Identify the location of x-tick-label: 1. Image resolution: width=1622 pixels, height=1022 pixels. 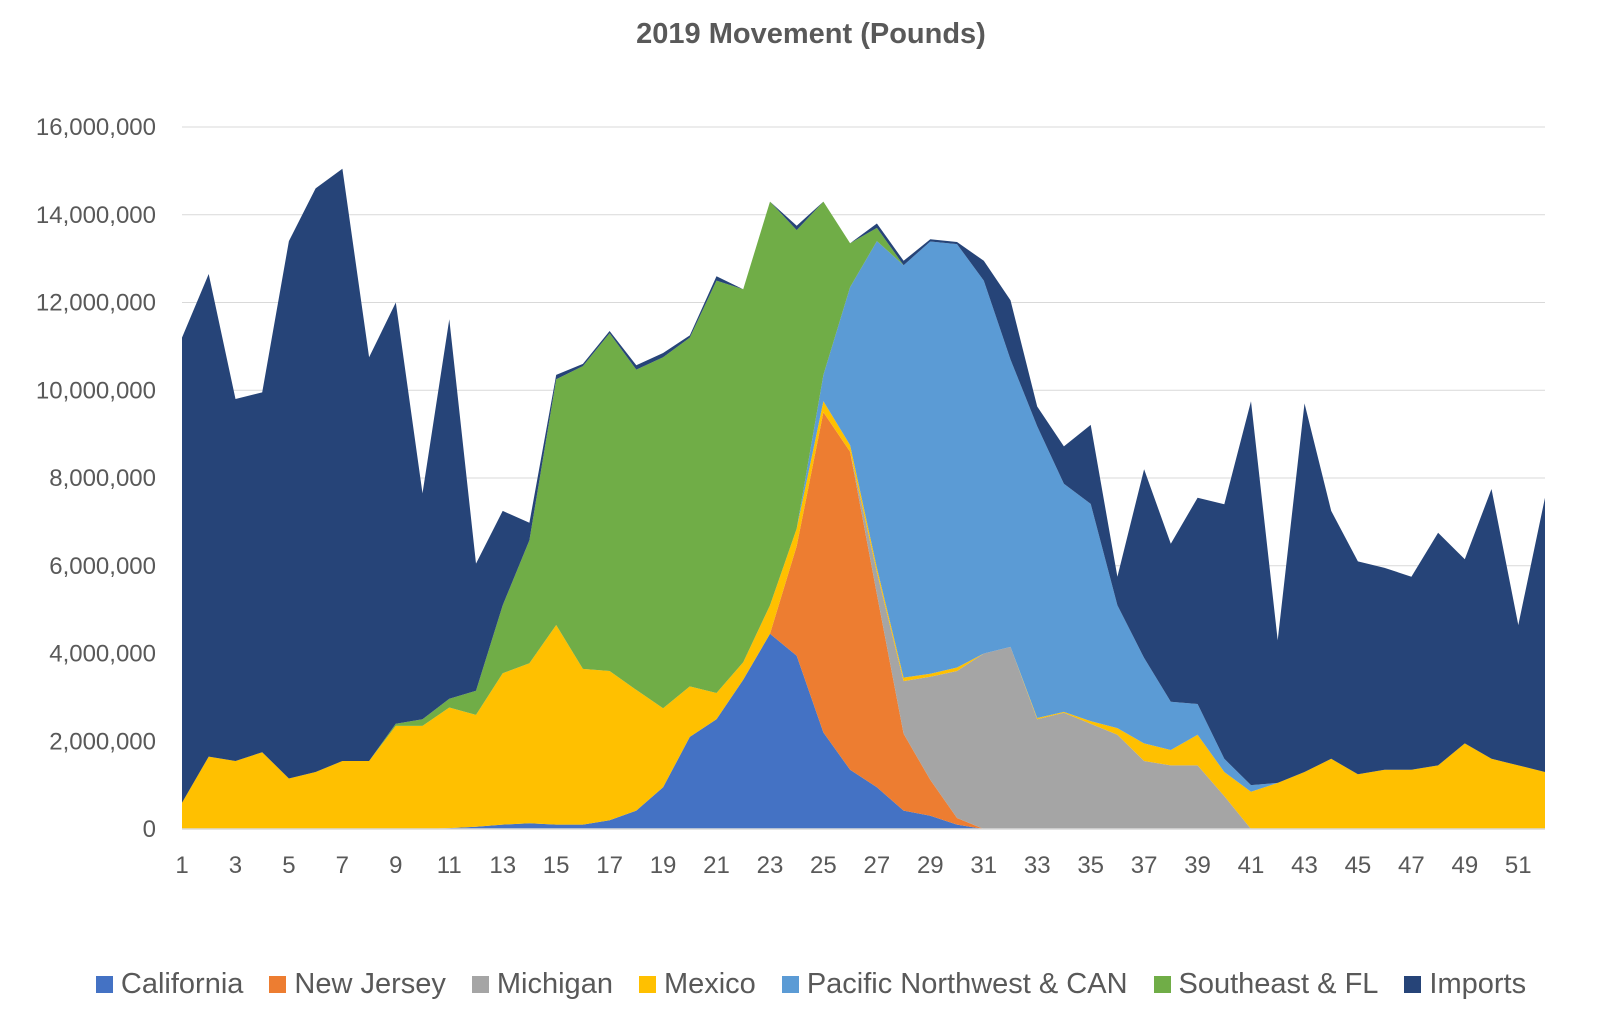
(181, 865).